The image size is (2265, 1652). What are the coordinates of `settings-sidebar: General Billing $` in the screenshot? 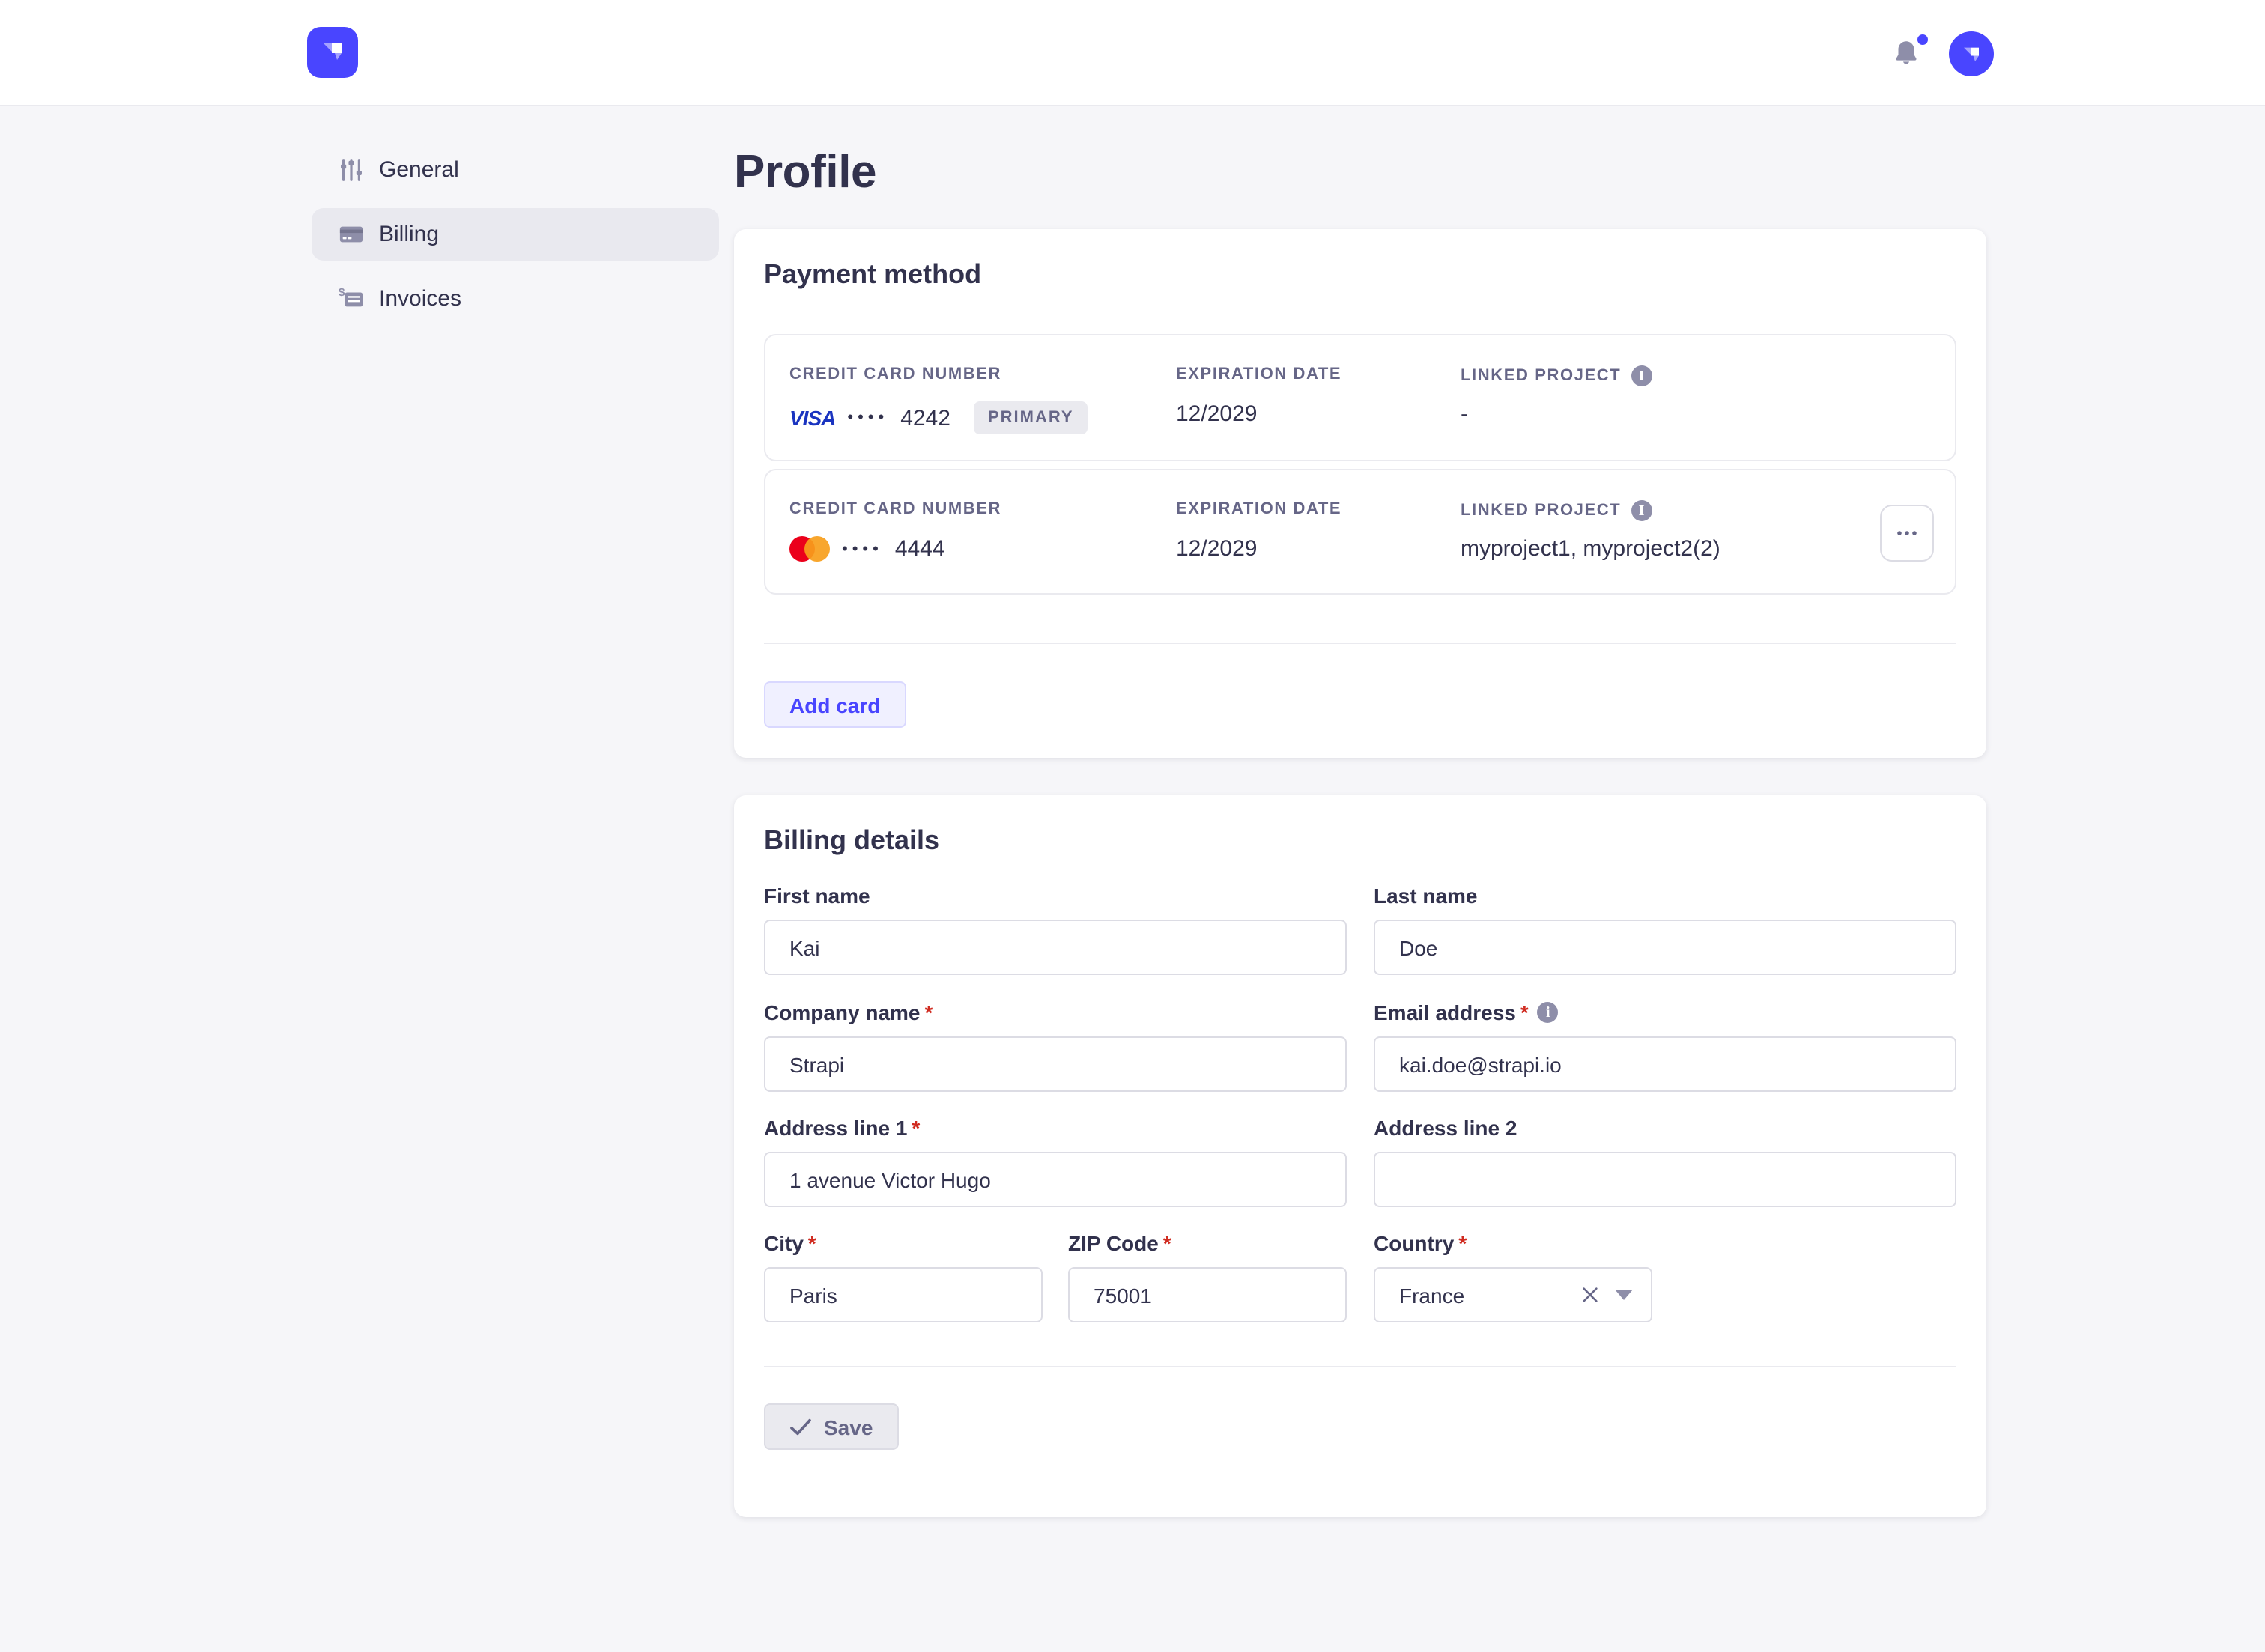 It's located at (516, 240).